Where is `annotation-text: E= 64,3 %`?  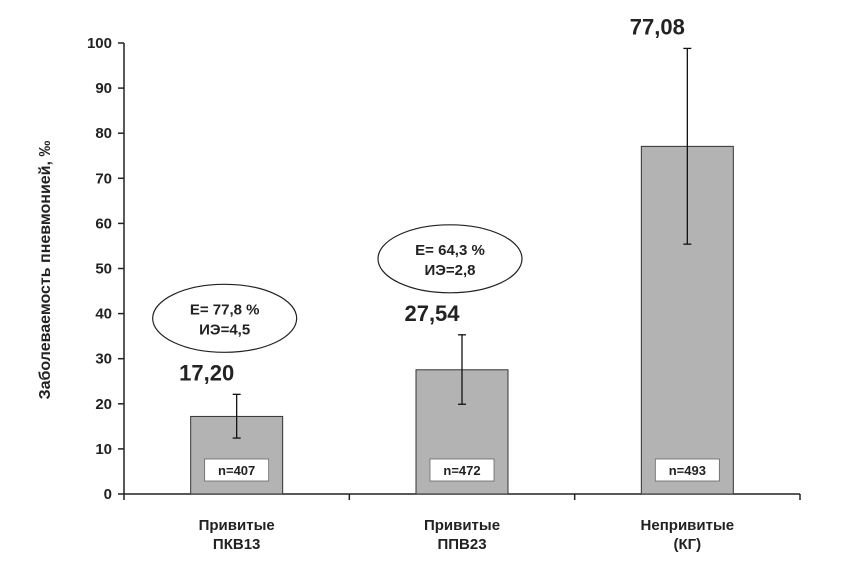
annotation-text: E= 64,3 % is located at coordinates (450, 250).